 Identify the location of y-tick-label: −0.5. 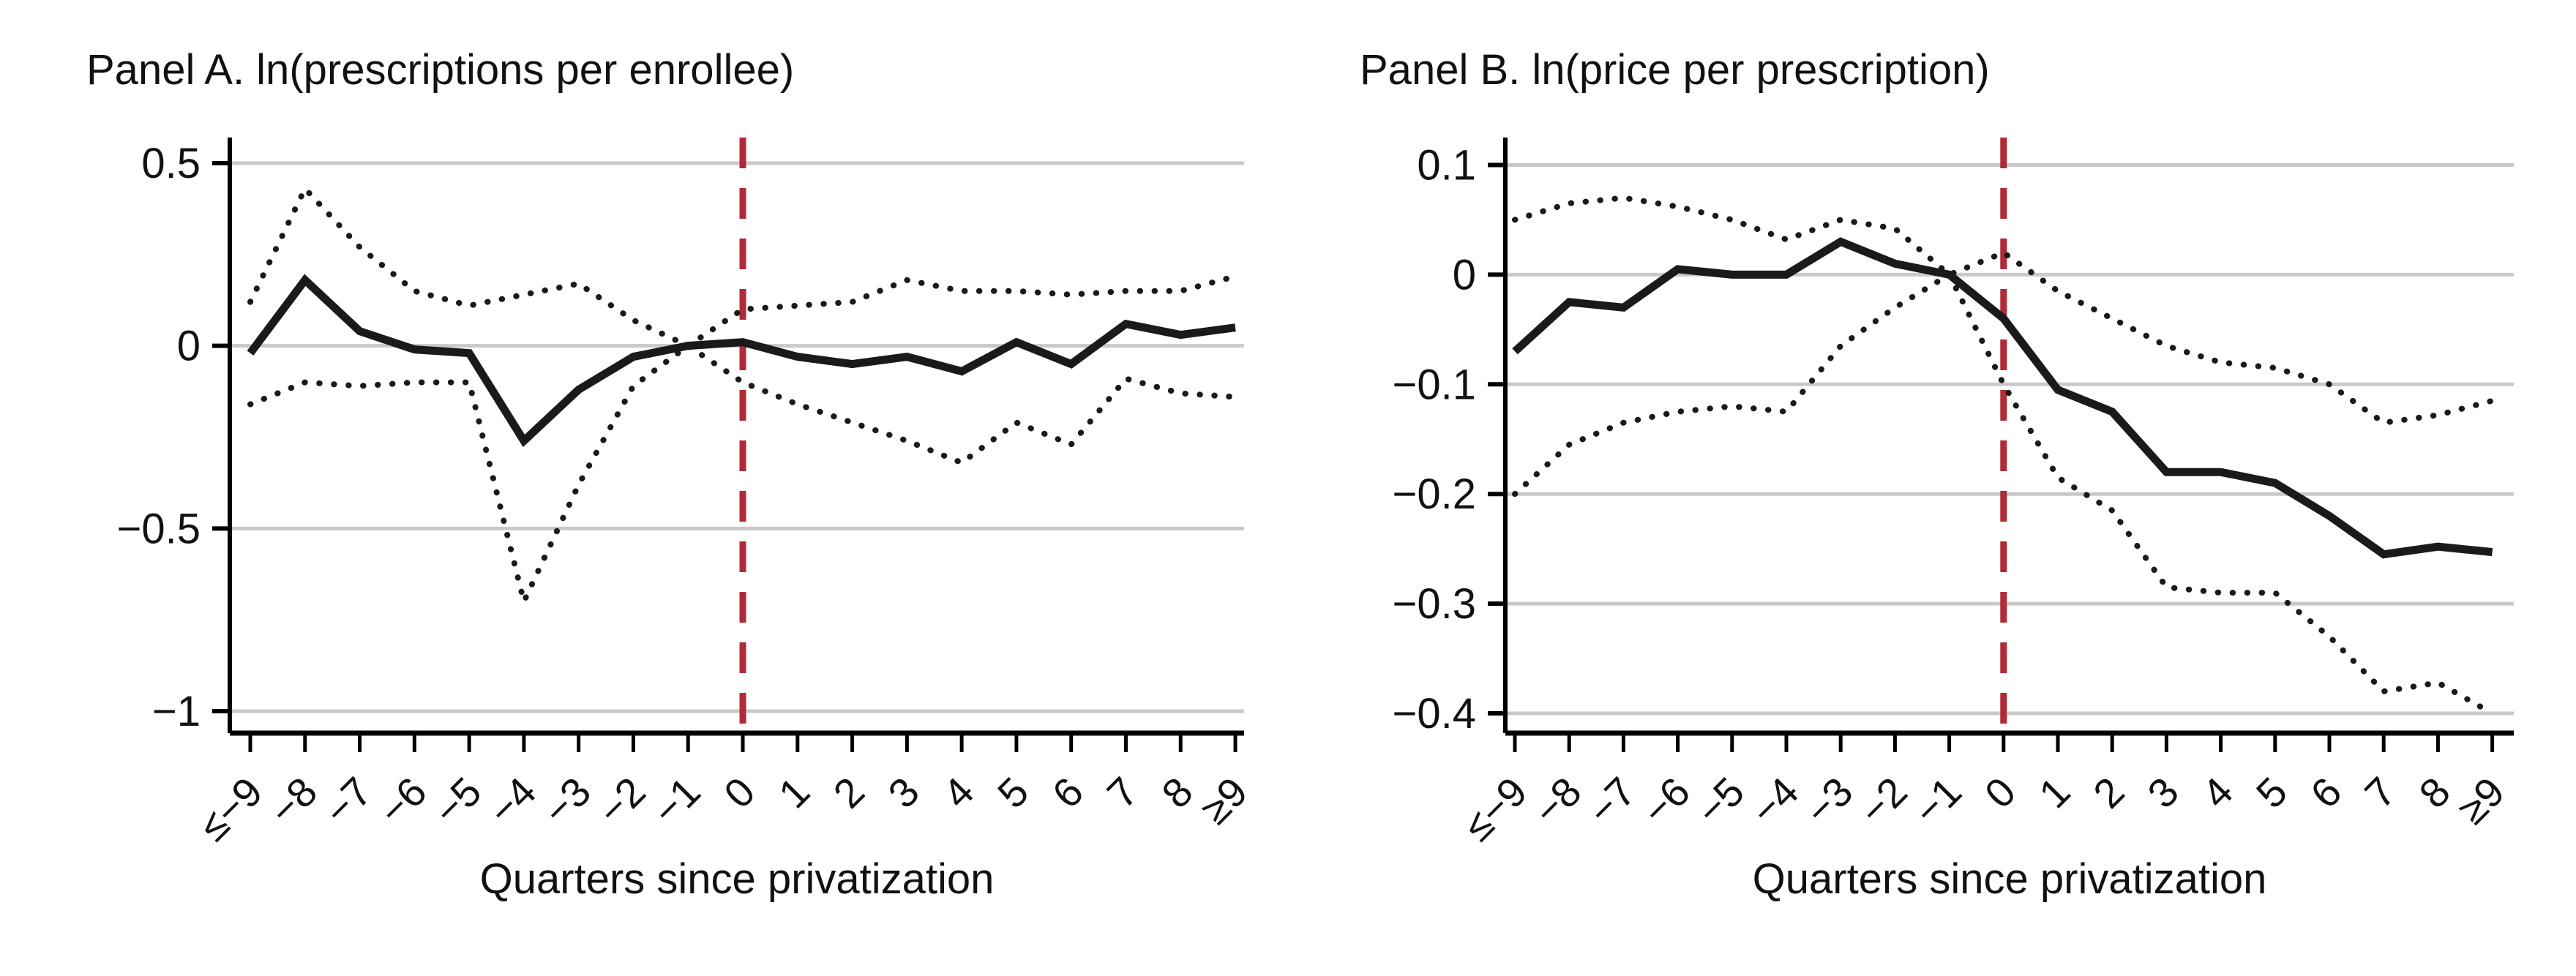
(159, 529).